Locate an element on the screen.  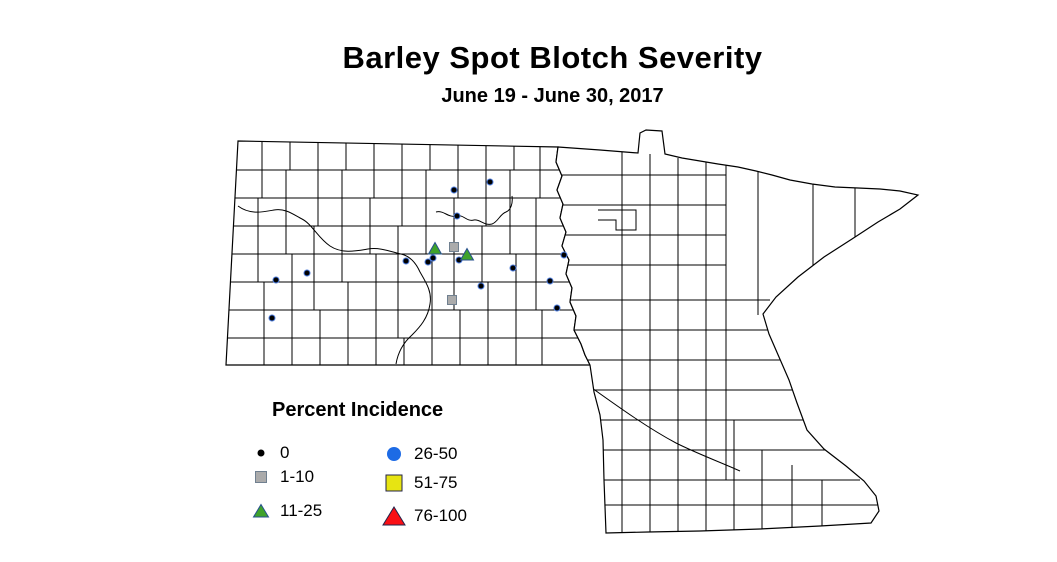
legend-column-right: 26-50 51-75 76-100 is located at coordinates (422, 484).